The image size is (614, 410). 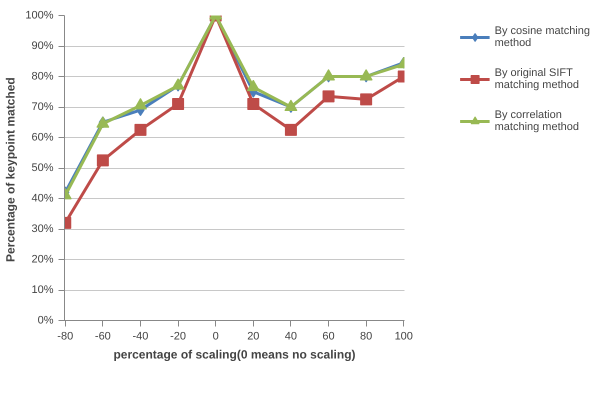 I want to click on x-tick-label: -40, so click(x=140, y=336).